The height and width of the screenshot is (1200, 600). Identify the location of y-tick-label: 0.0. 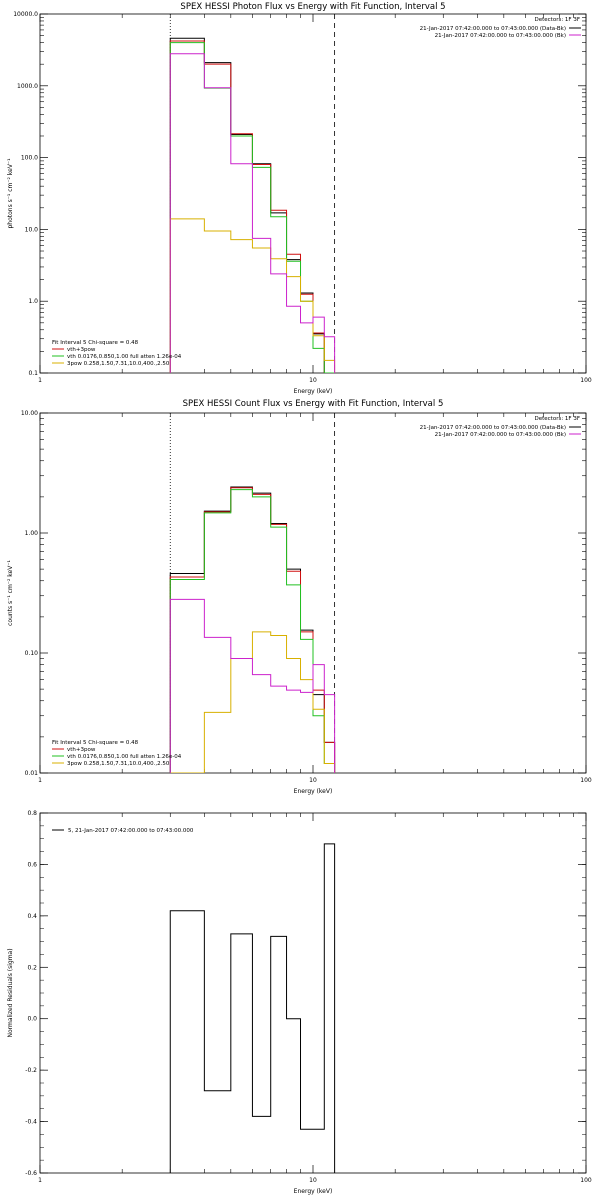
(32, 1019).